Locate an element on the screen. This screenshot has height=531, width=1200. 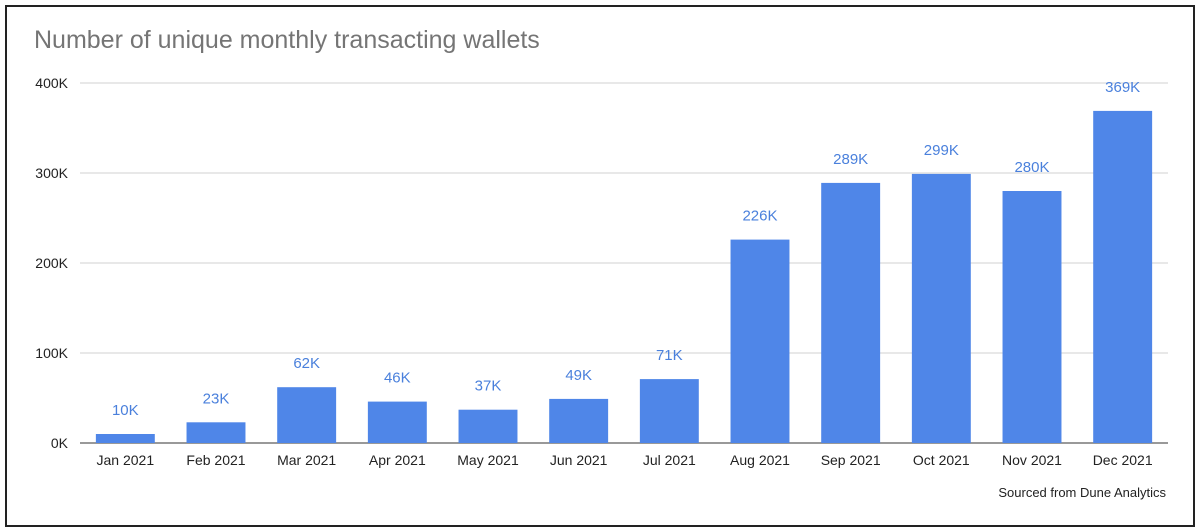
x-tick-label: Aug 2021 is located at coordinates (760, 460).